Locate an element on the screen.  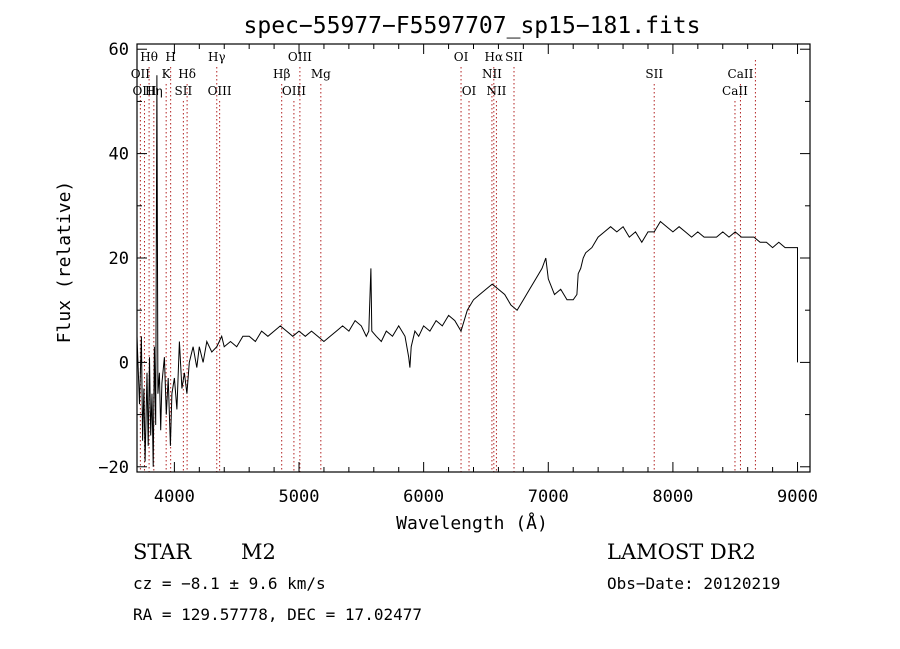
x-tick-label: 7000 is located at coordinates (548, 497).